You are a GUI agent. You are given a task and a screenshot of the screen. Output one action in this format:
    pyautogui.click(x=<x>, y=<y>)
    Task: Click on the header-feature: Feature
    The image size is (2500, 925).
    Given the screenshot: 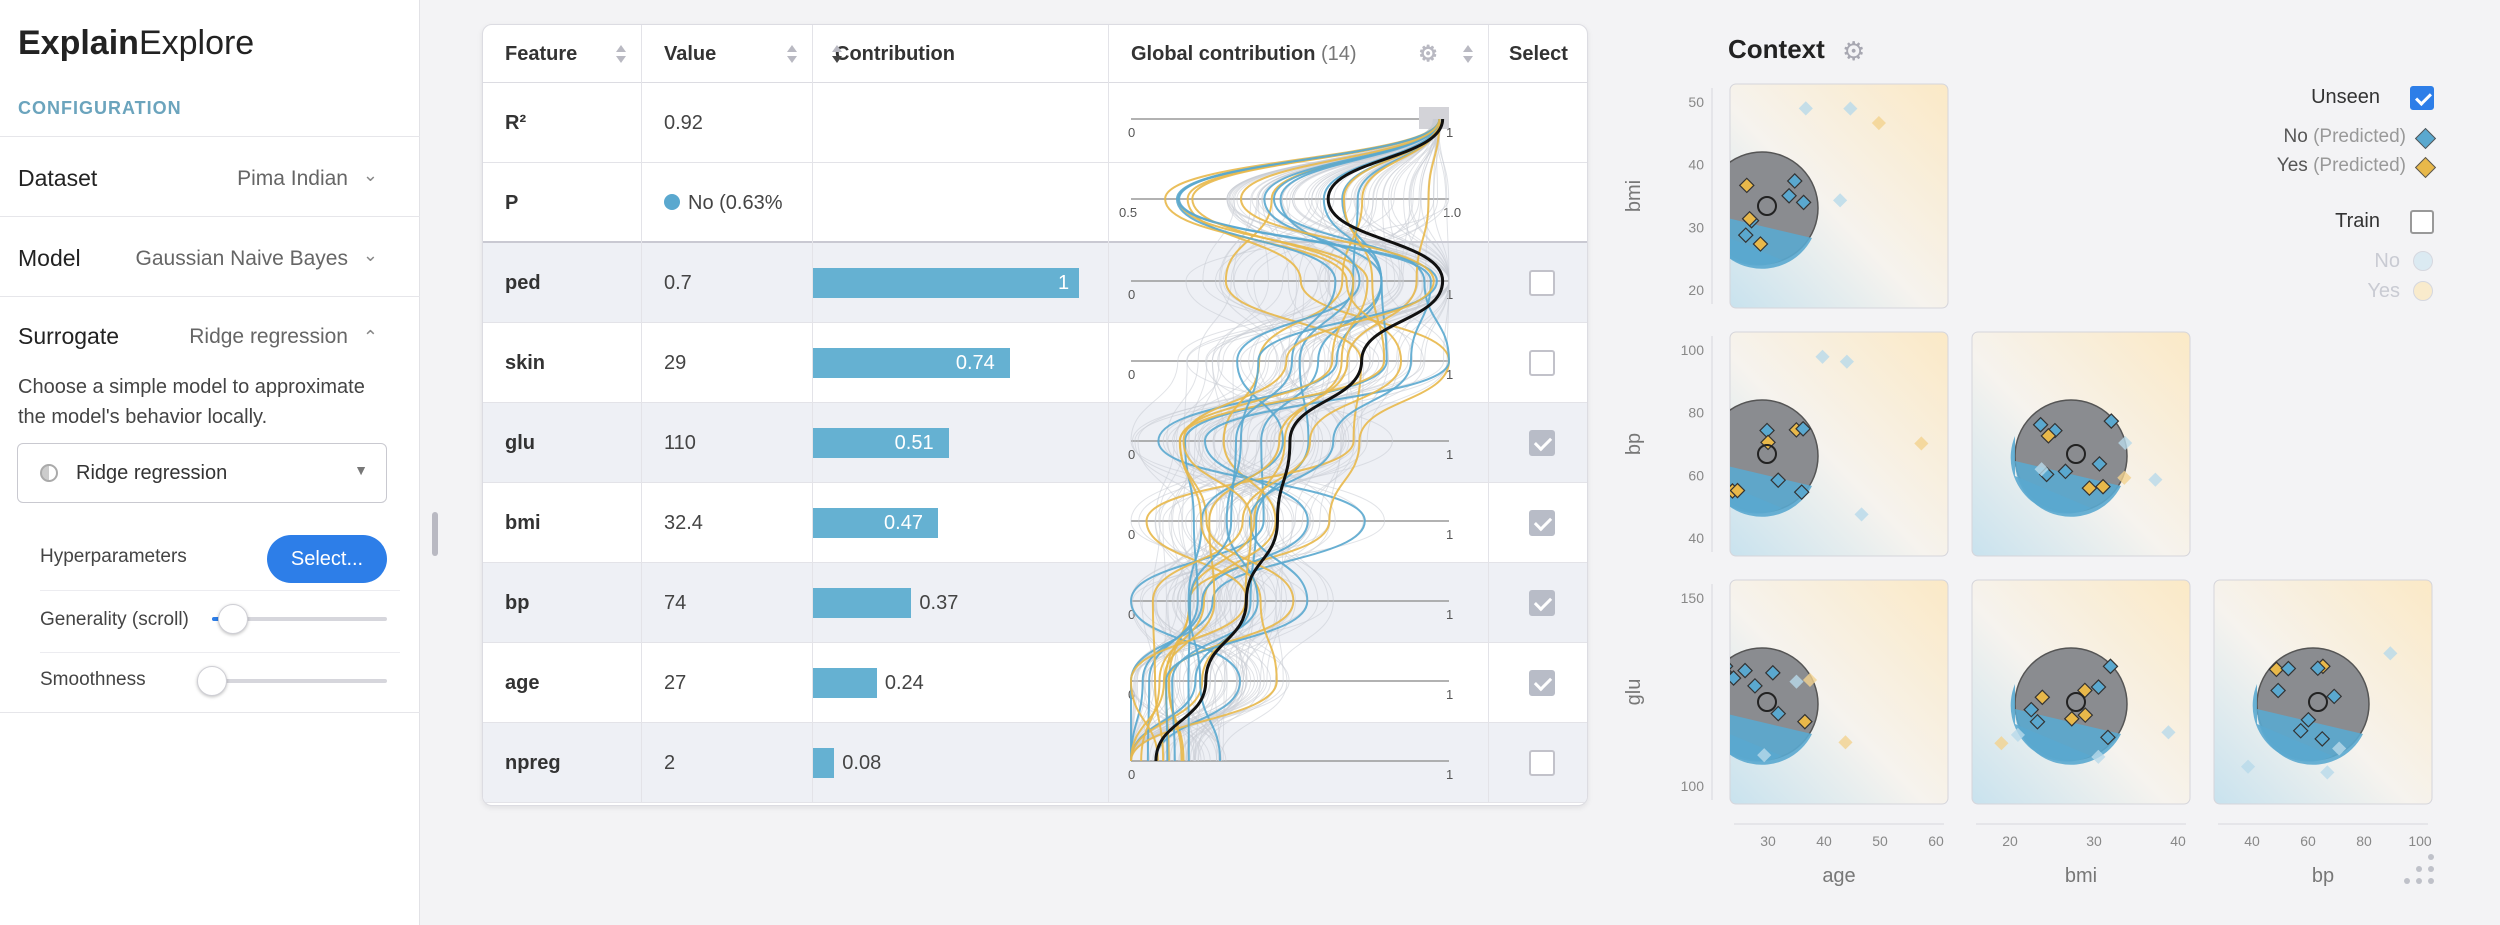 What is the action you would take?
    pyautogui.click(x=562, y=54)
    